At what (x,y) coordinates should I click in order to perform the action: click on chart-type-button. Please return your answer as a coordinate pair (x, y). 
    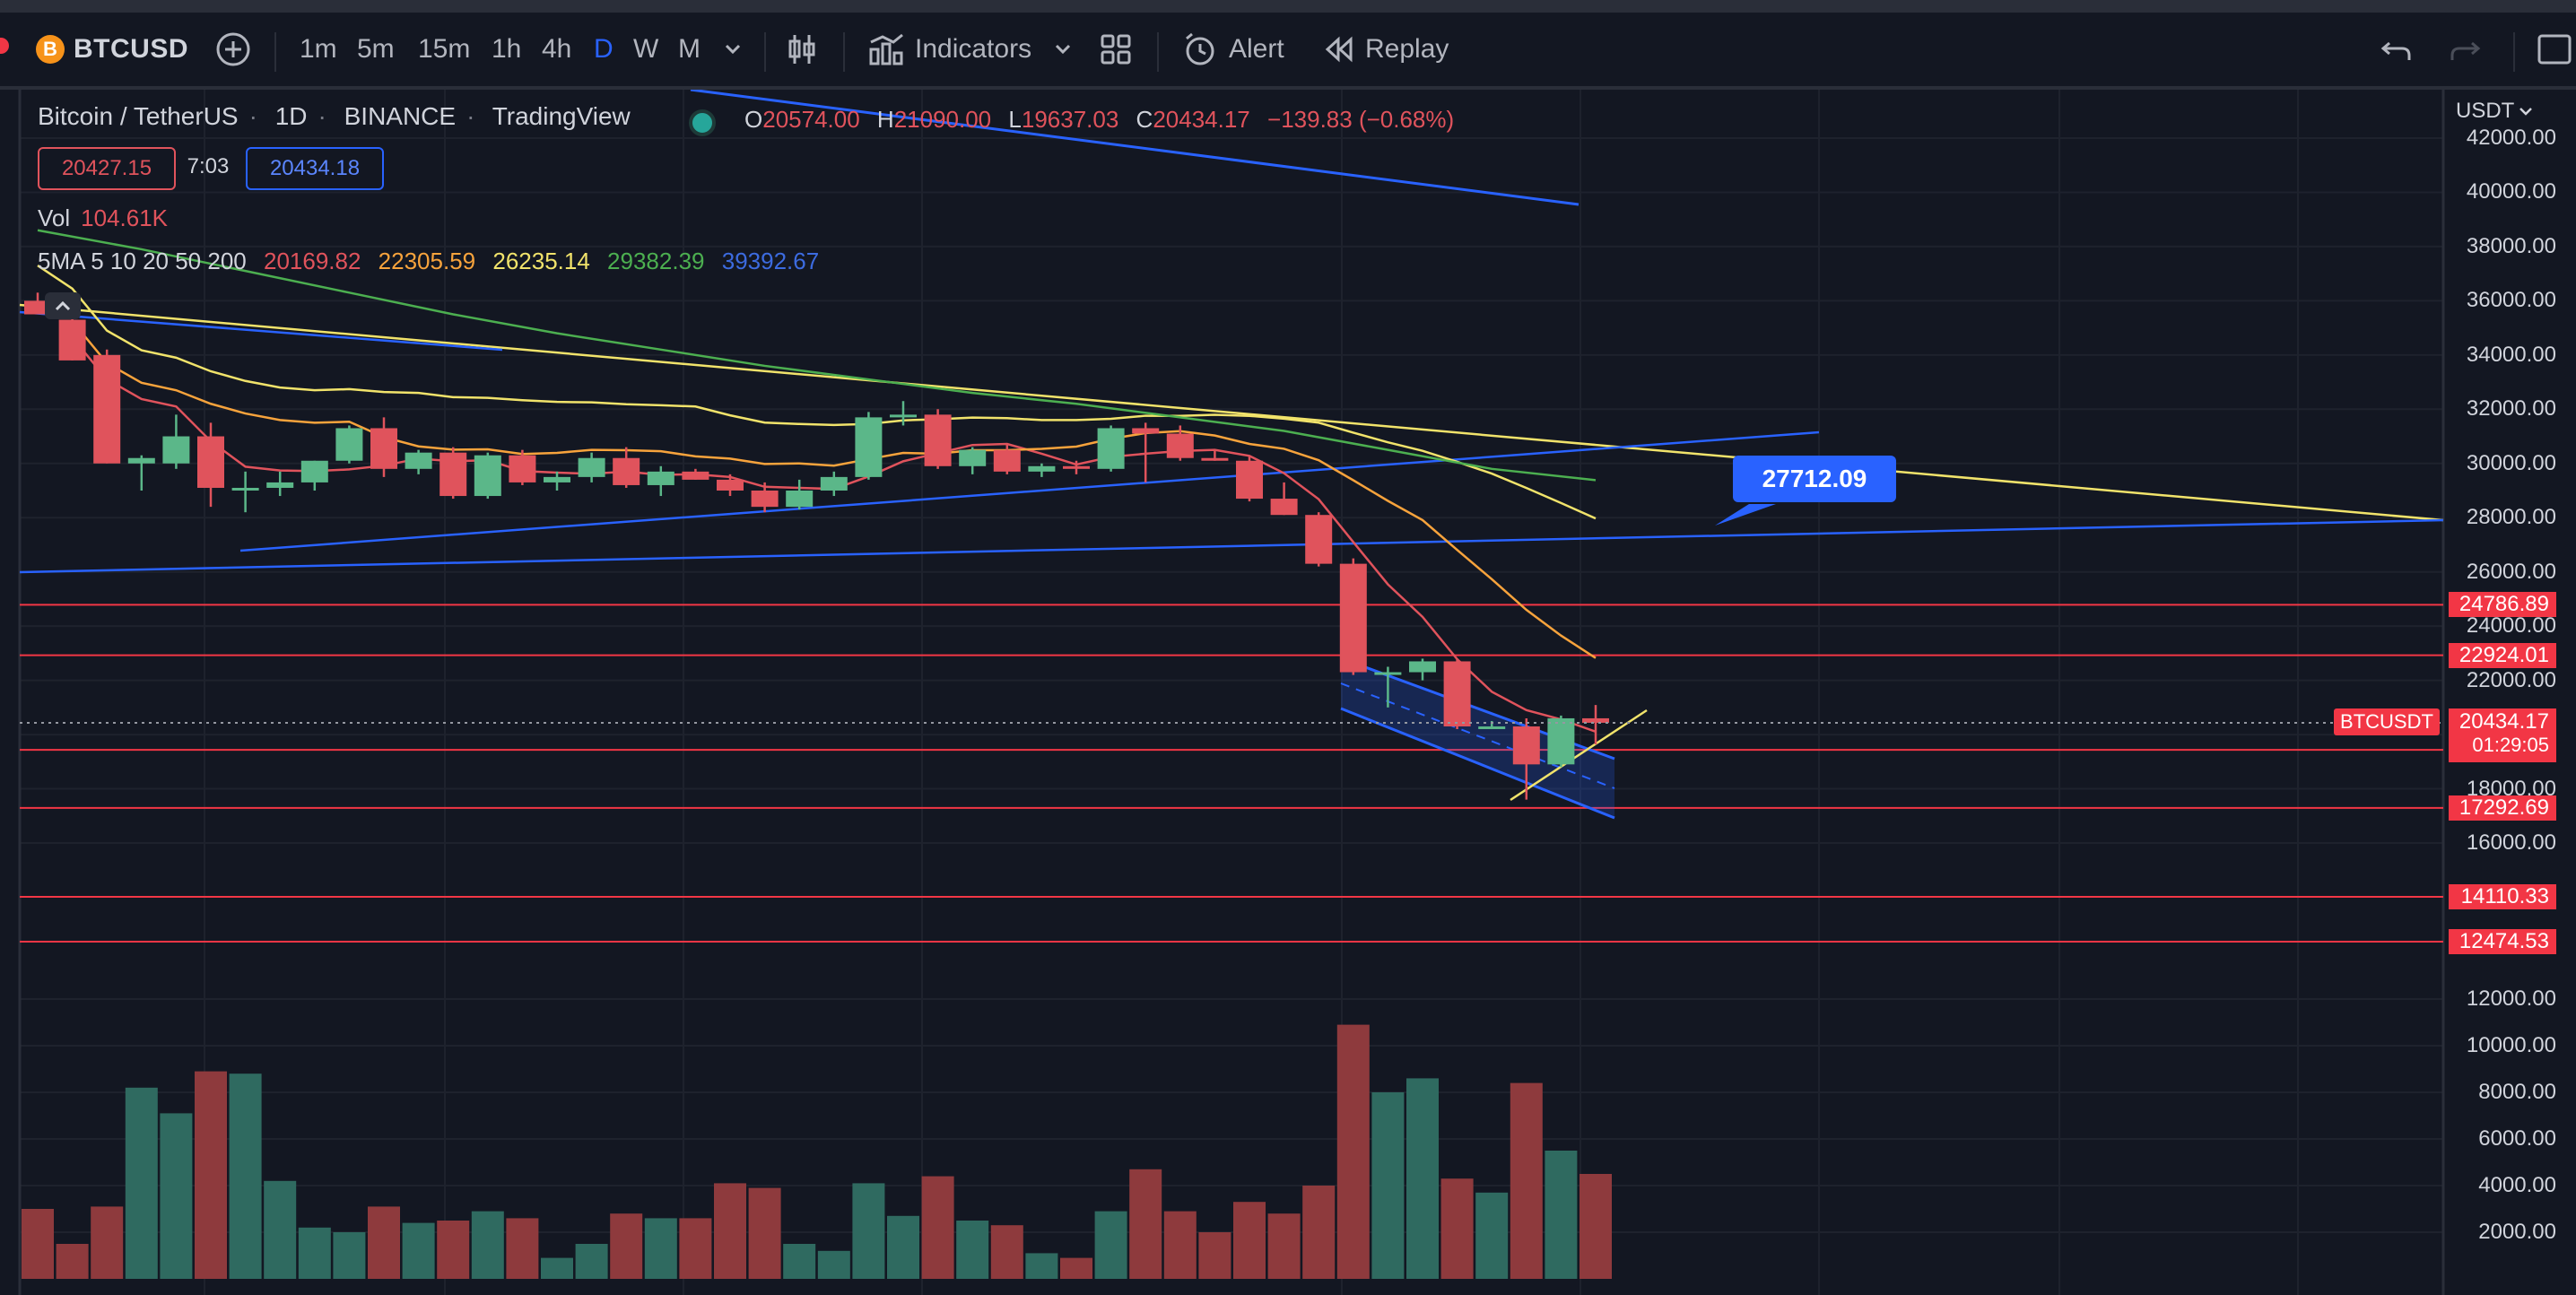
    Looking at the image, I should click on (802, 49).